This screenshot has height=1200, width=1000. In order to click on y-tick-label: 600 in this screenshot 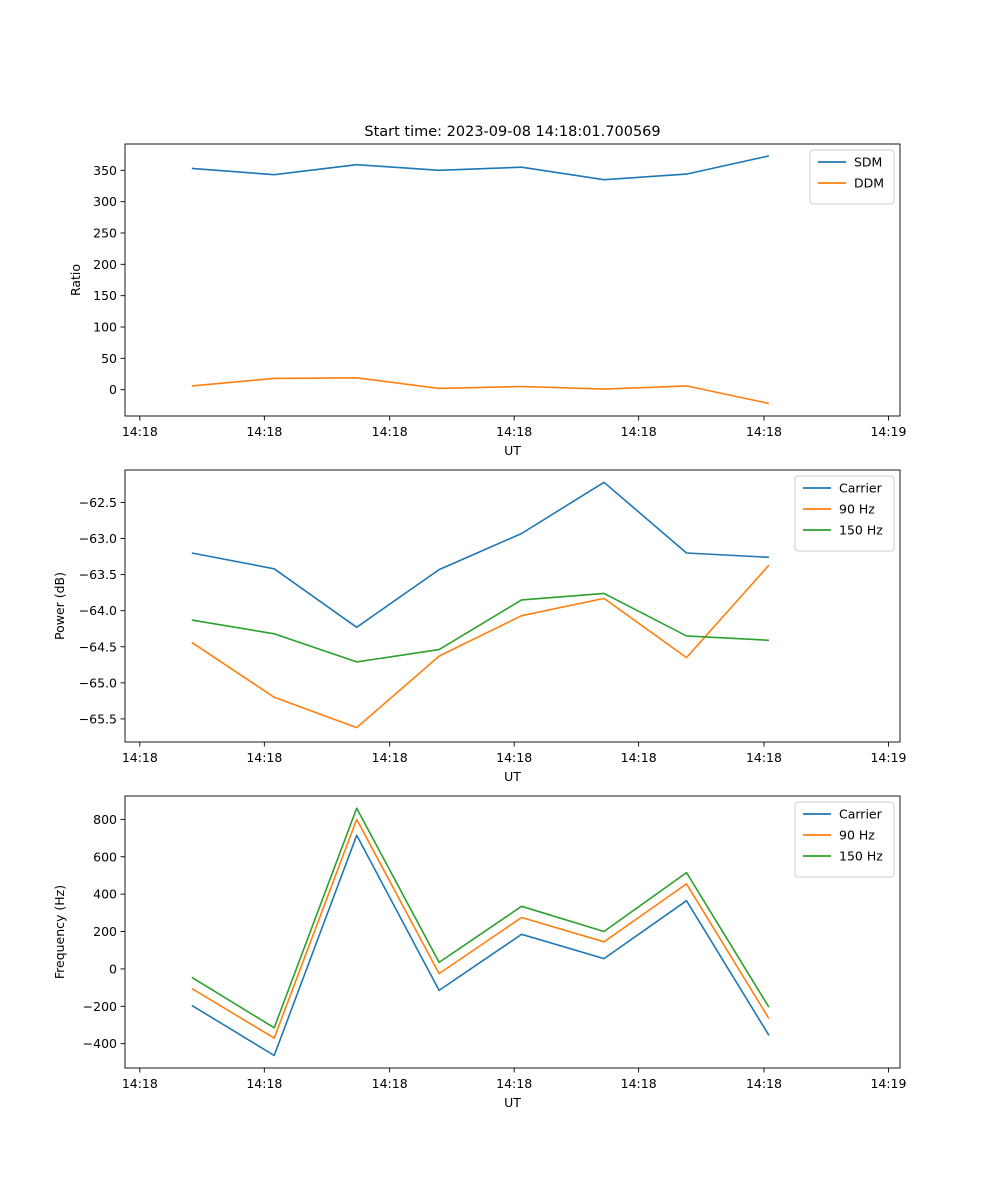, I will do `click(105, 856)`.